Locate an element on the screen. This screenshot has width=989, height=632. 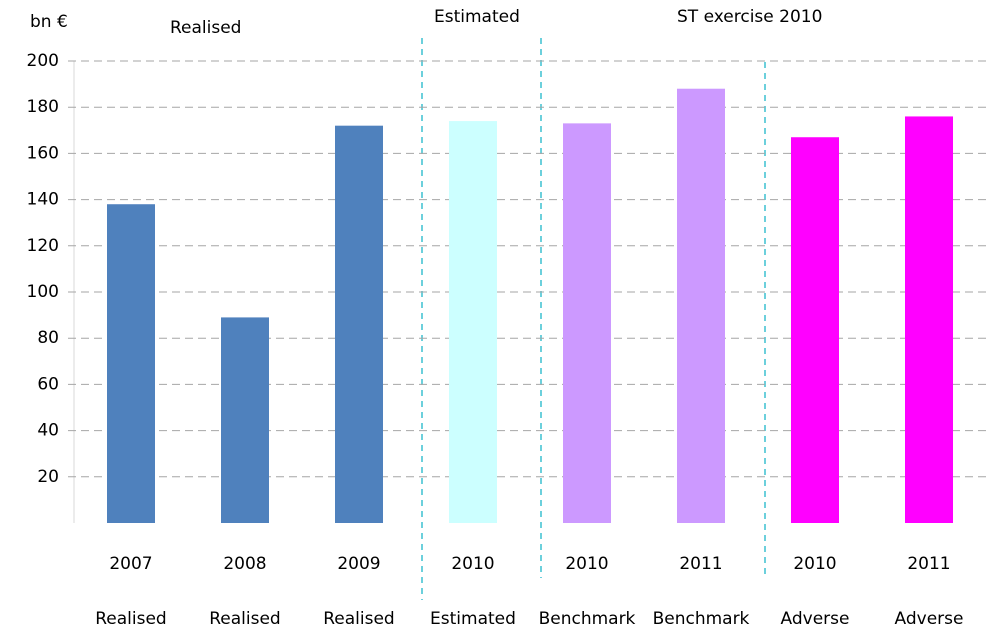
y-axis-label: bn € is located at coordinates (49, 22).